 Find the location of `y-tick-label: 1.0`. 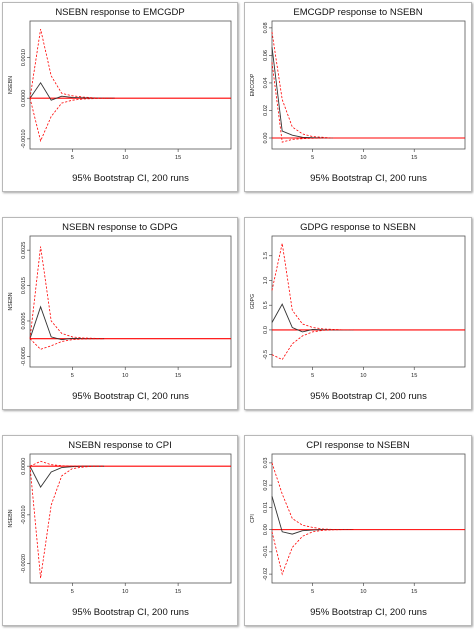

y-tick-label: 1.0 is located at coordinates (266, 281).